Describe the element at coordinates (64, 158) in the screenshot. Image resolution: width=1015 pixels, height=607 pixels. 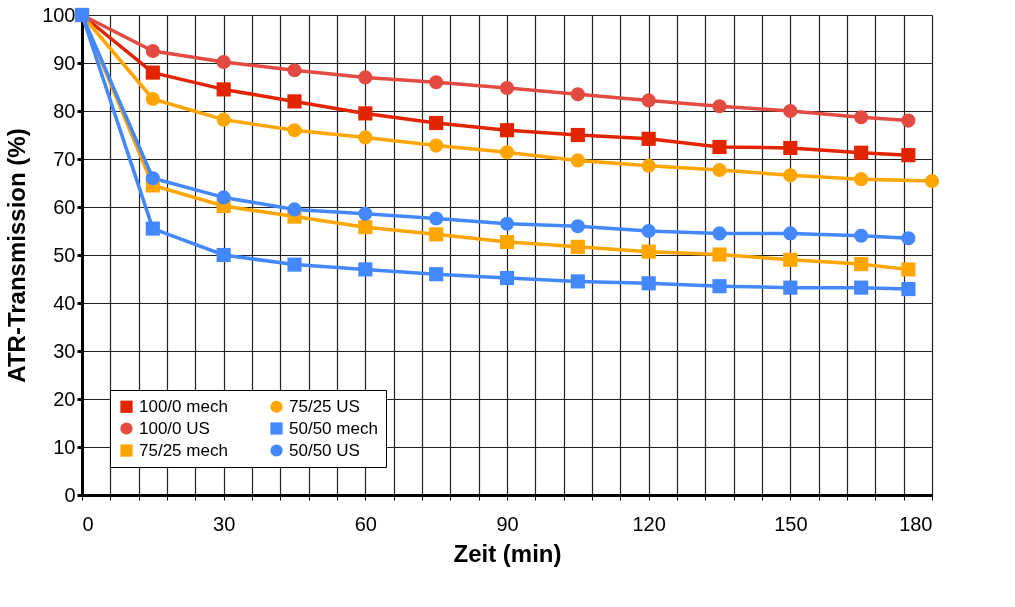
I see `y-tick-label: 70` at that location.